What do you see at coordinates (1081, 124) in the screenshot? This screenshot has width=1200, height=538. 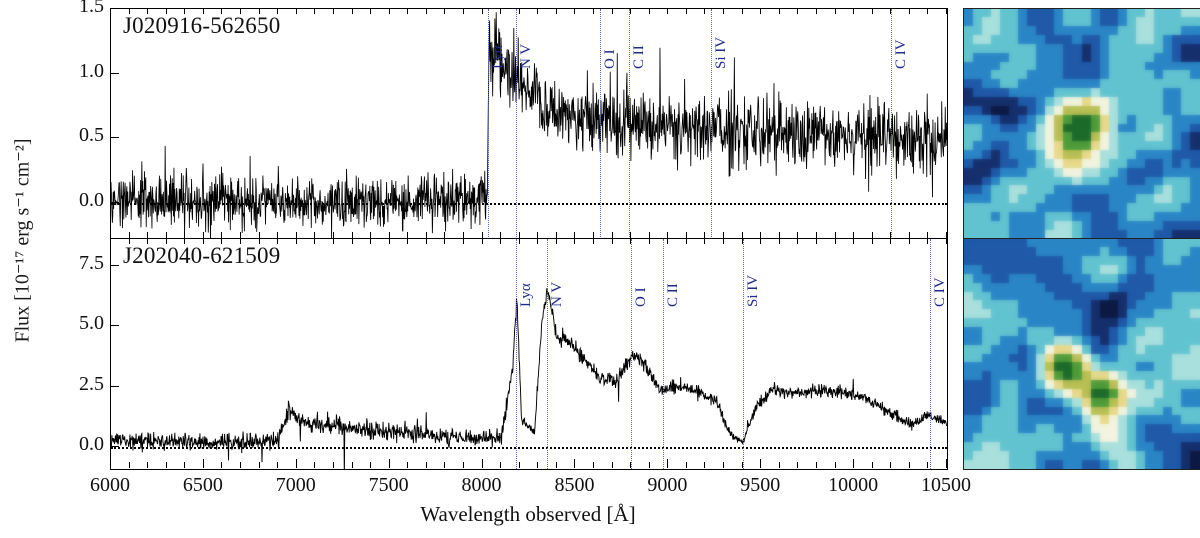 I see `cutout-image-top` at bounding box center [1081, 124].